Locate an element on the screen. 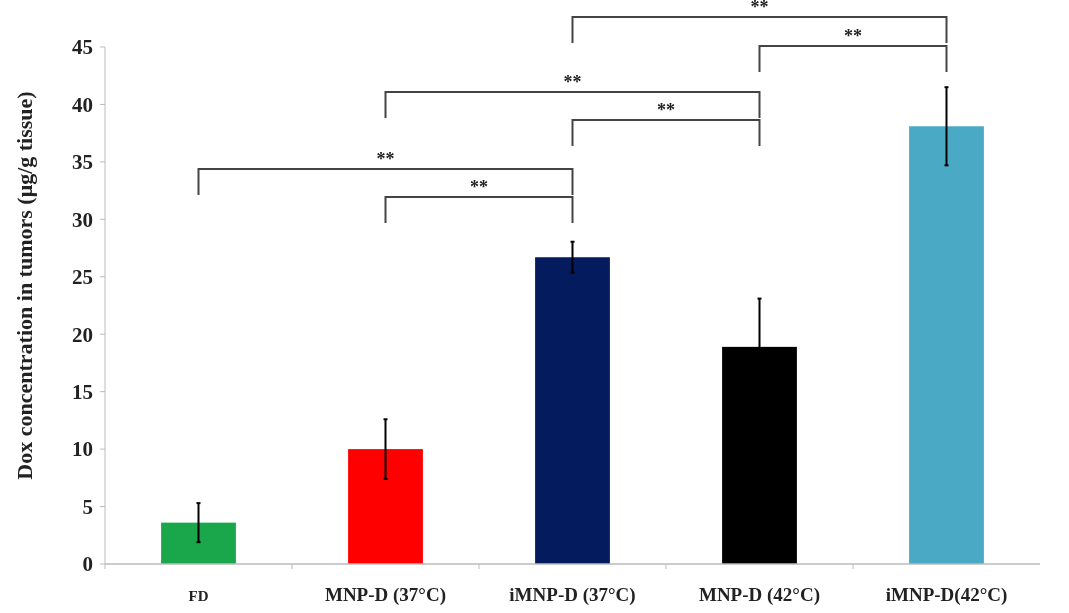 Image resolution: width=1069 pixels, height=613 pixels. x-tick-label: iMNP-D (37°C) is located at coordinates (572, 595).